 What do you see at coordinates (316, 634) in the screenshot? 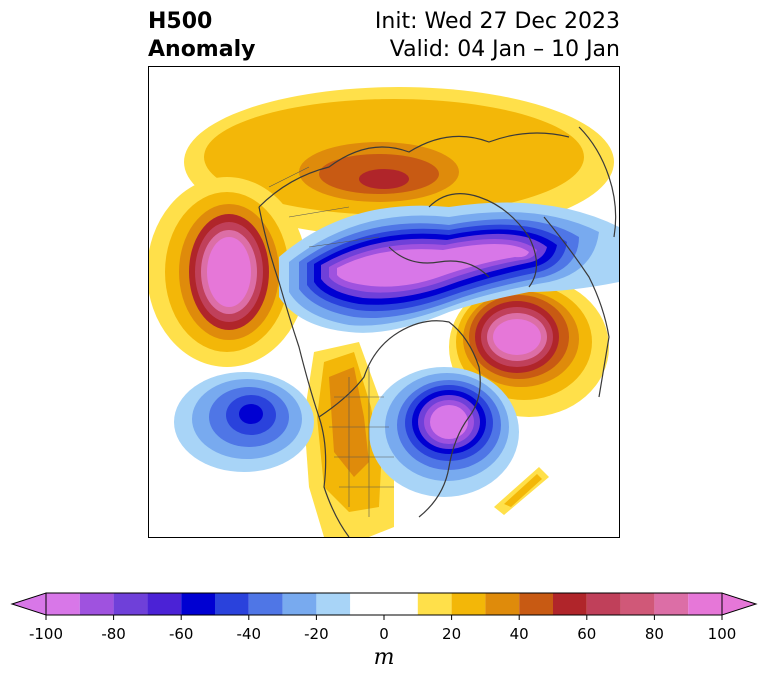
I see `colorbar-tick-label: -20` at bounding box center [316, 634].